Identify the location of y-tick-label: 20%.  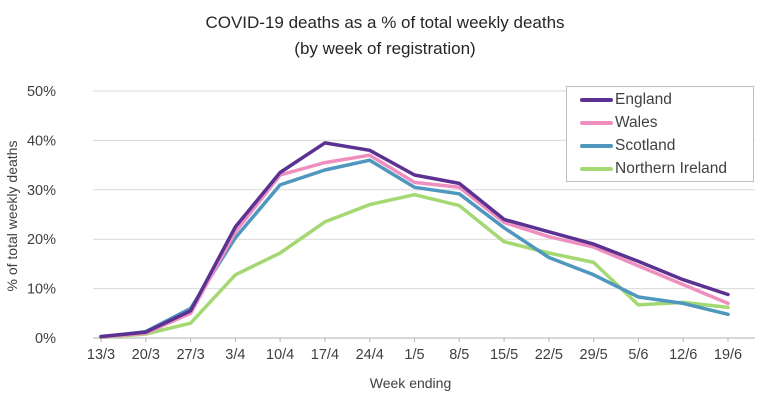
(41, 240).